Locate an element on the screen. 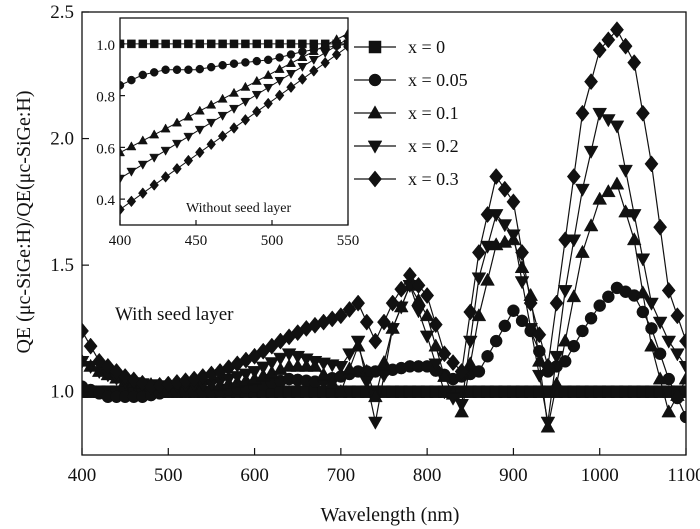  legend-label-0: x = 0 is located at coordinates (426, 47).